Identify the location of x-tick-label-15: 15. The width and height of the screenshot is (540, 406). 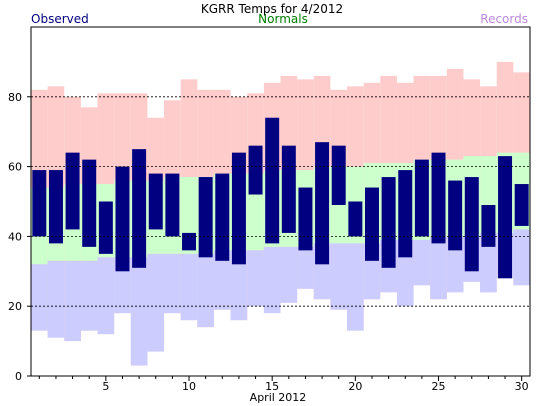
(272, 386).